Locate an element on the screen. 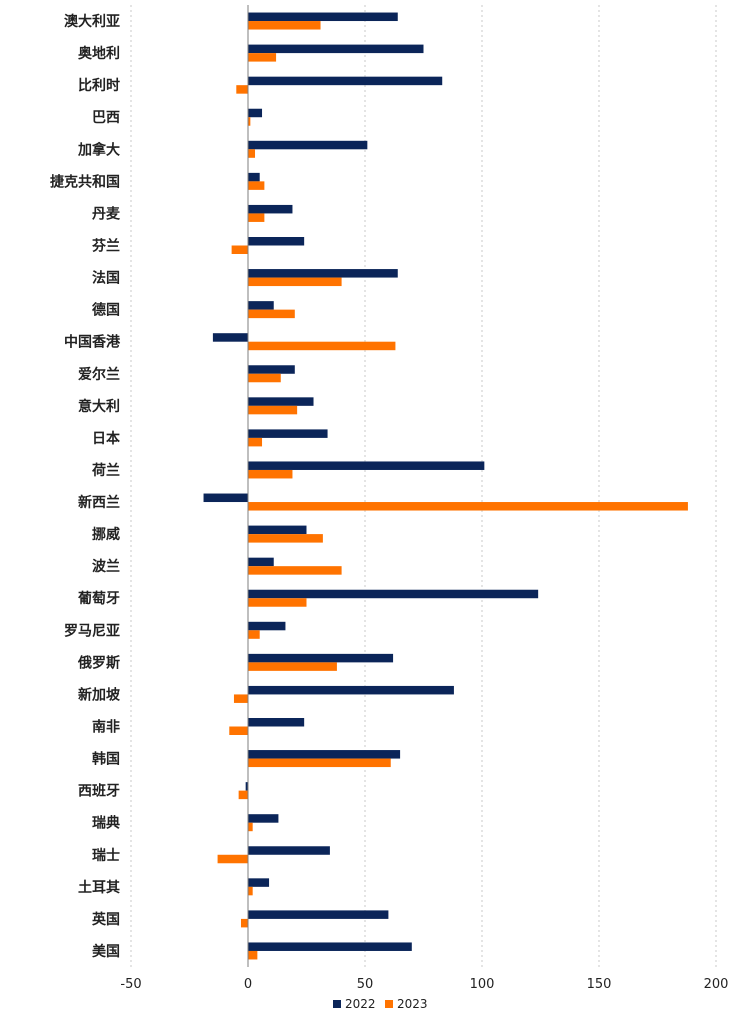  x-tick-label: 200 is located at coordinates (716, 984).